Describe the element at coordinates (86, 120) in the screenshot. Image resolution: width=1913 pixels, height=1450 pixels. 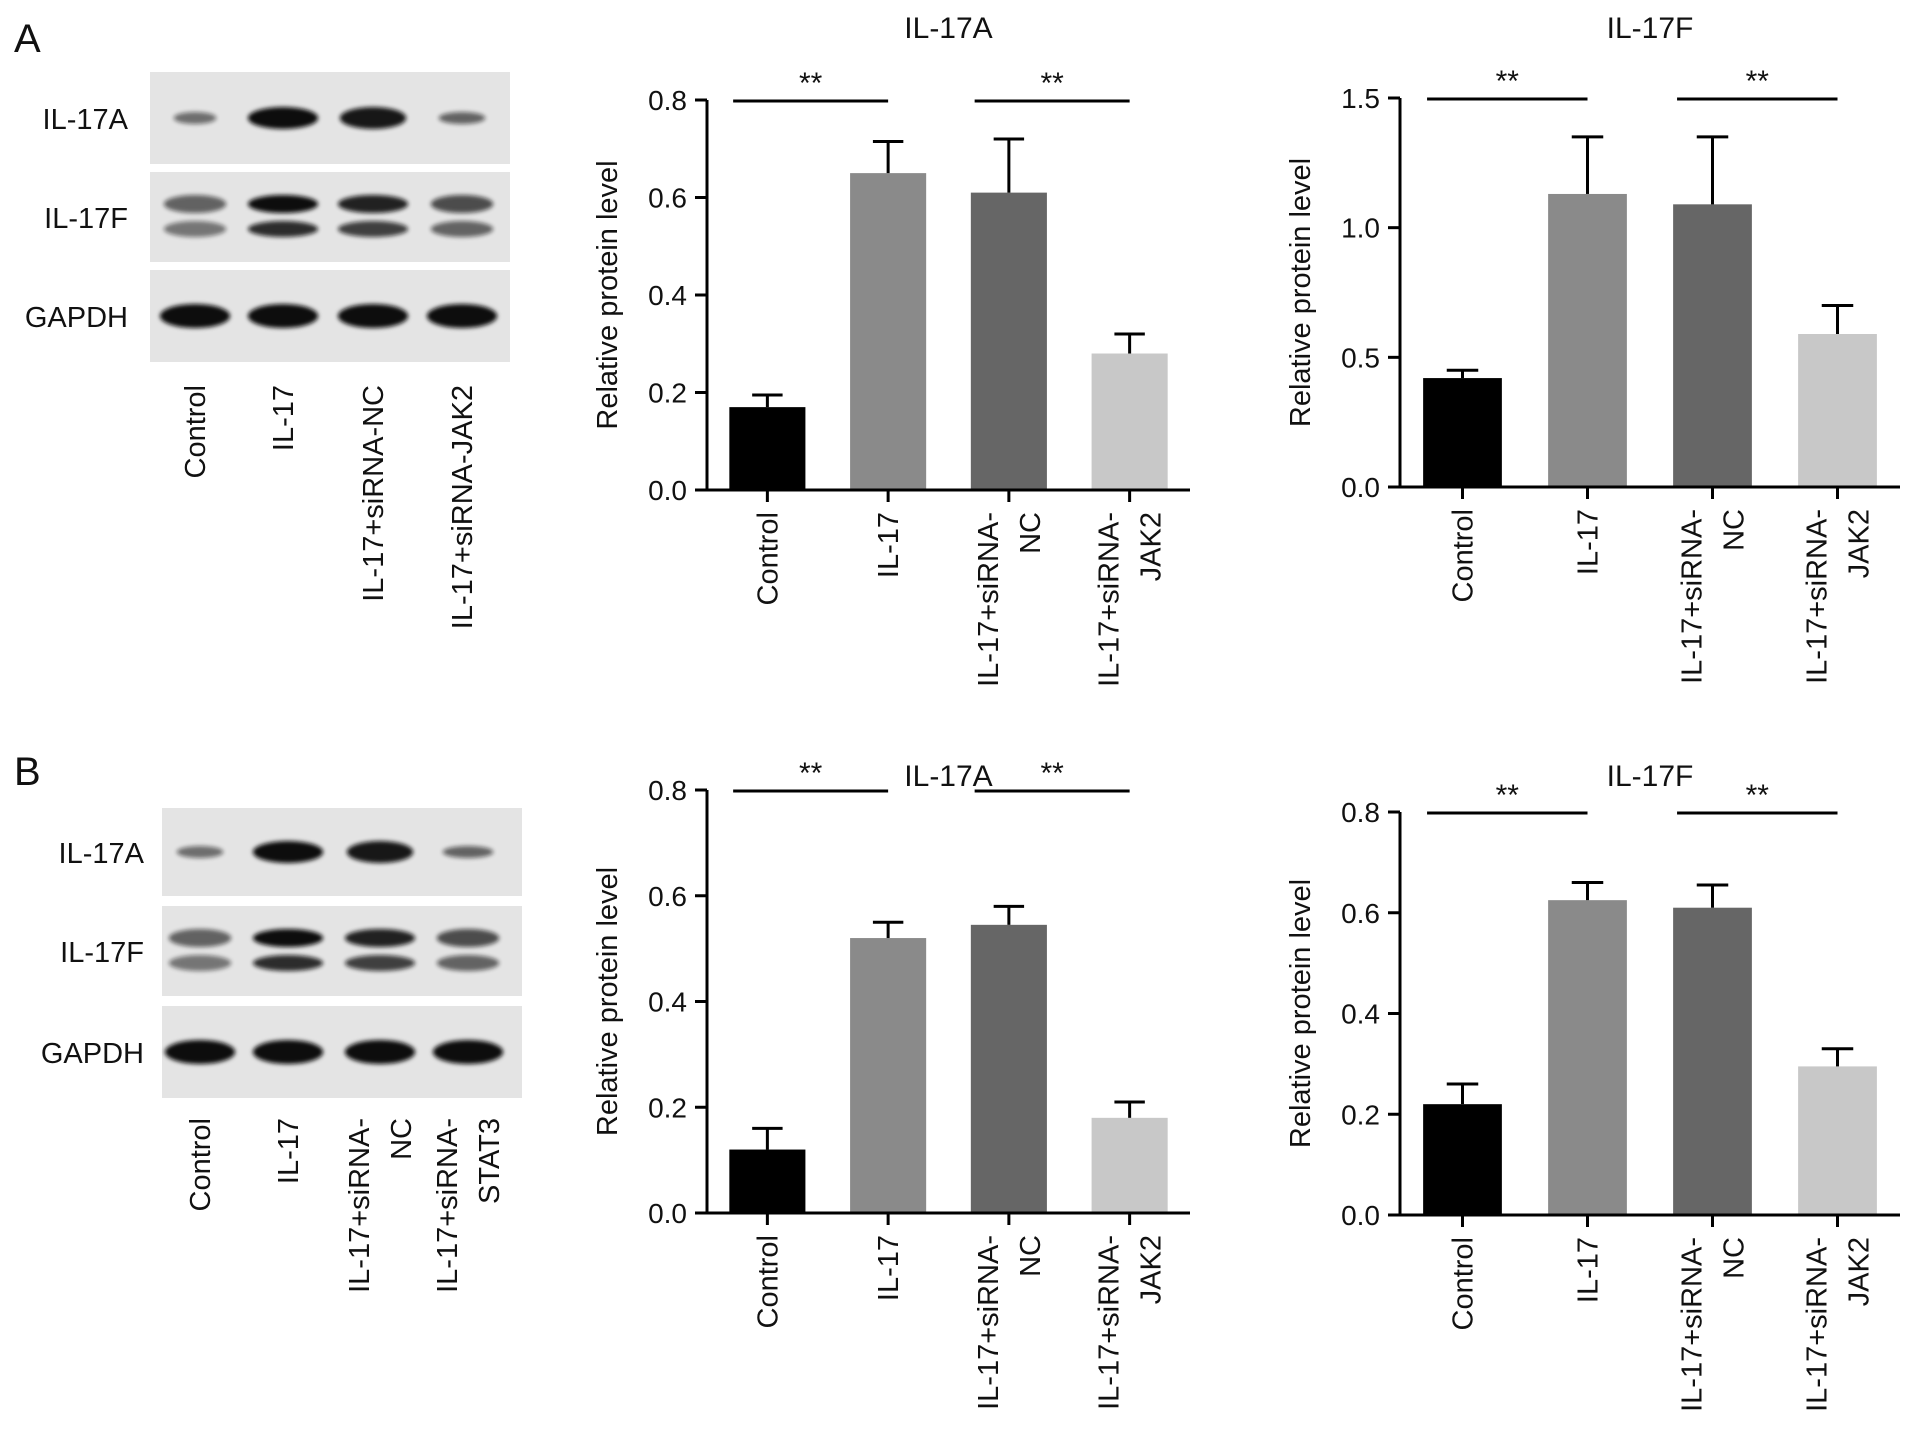
I see `blot-row-label: IL-17A` at that location.